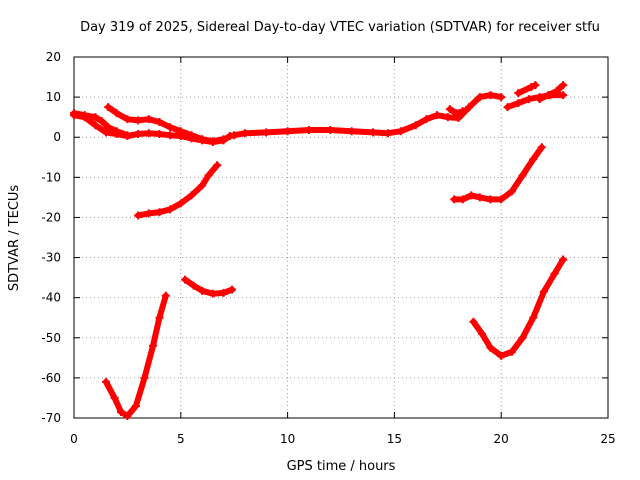 The image size is (640, 480). Describe the element at coordinates (181, 439) in the screenshot. I see `x-tick-label: 5` at that location.